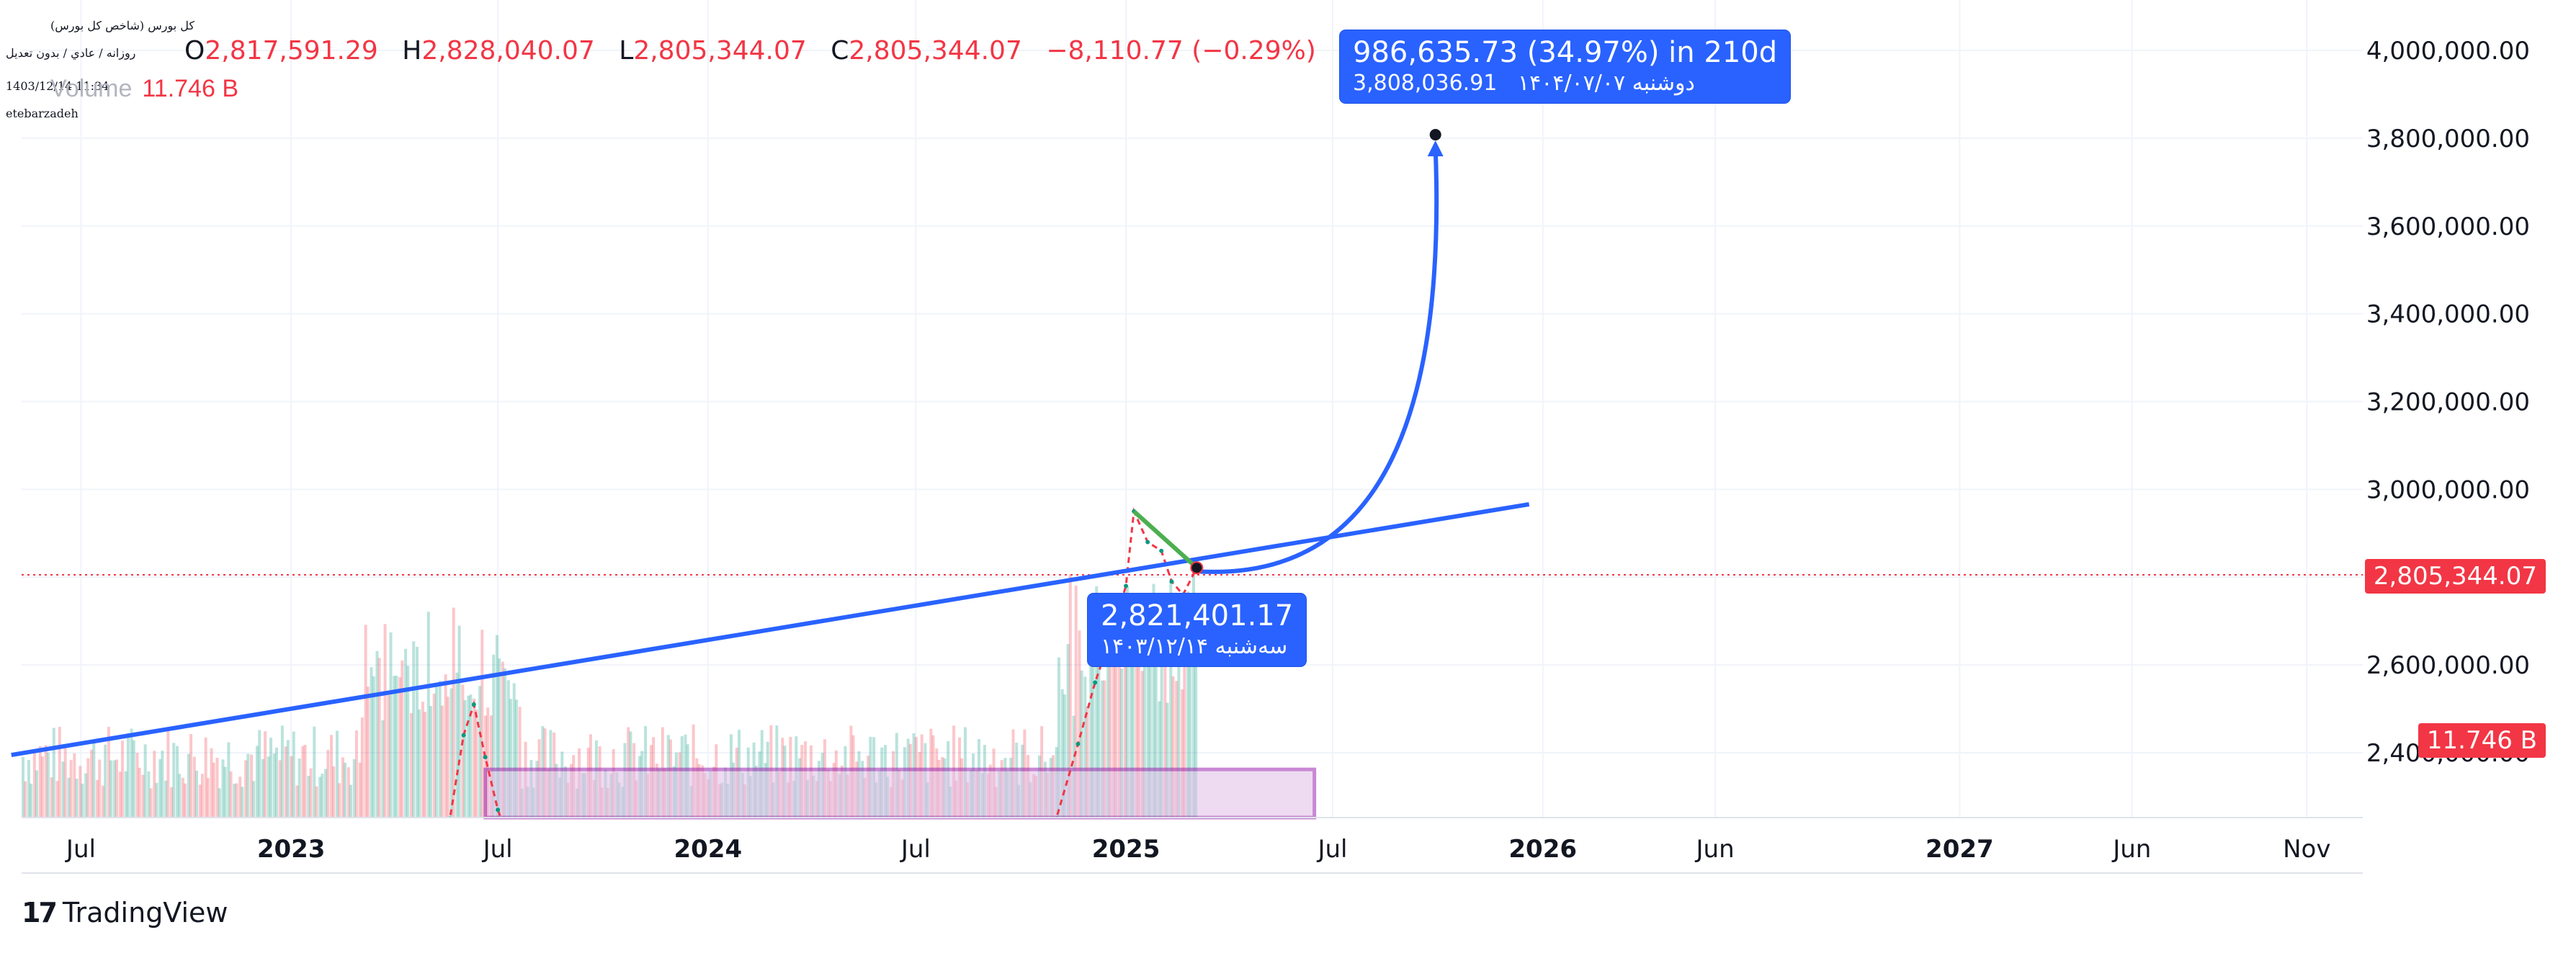  What do you see at coordinates (708, 849) in the screenshot?
I see `x-tick-label: 2024` at bounding box center [708, 849].